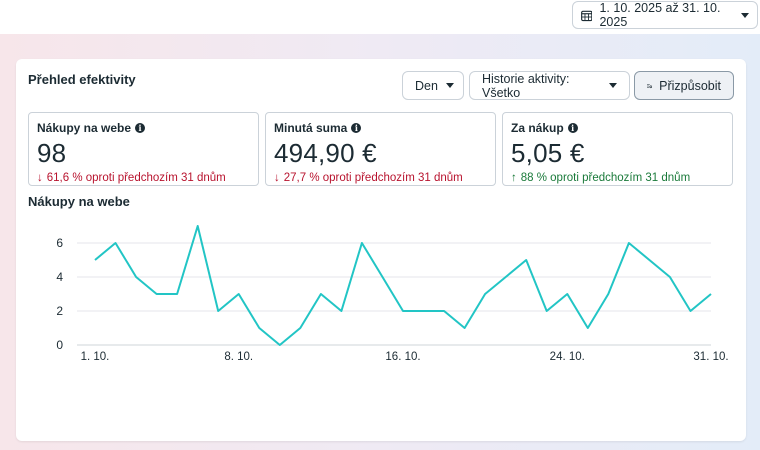 Image resolution: width=760 pixels, height=450 pixels. I want to click on period-dropdown: Den, so click(433, 85).